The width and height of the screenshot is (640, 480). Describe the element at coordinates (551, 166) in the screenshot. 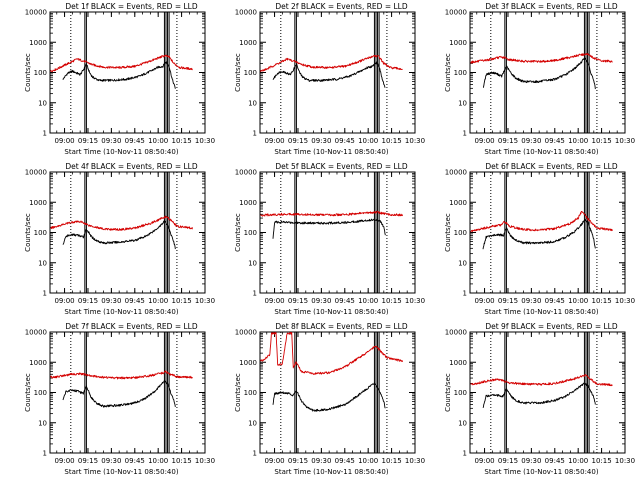

I see `panel-title: Det 6f BLACK = Events, RED = LLD` at that location.